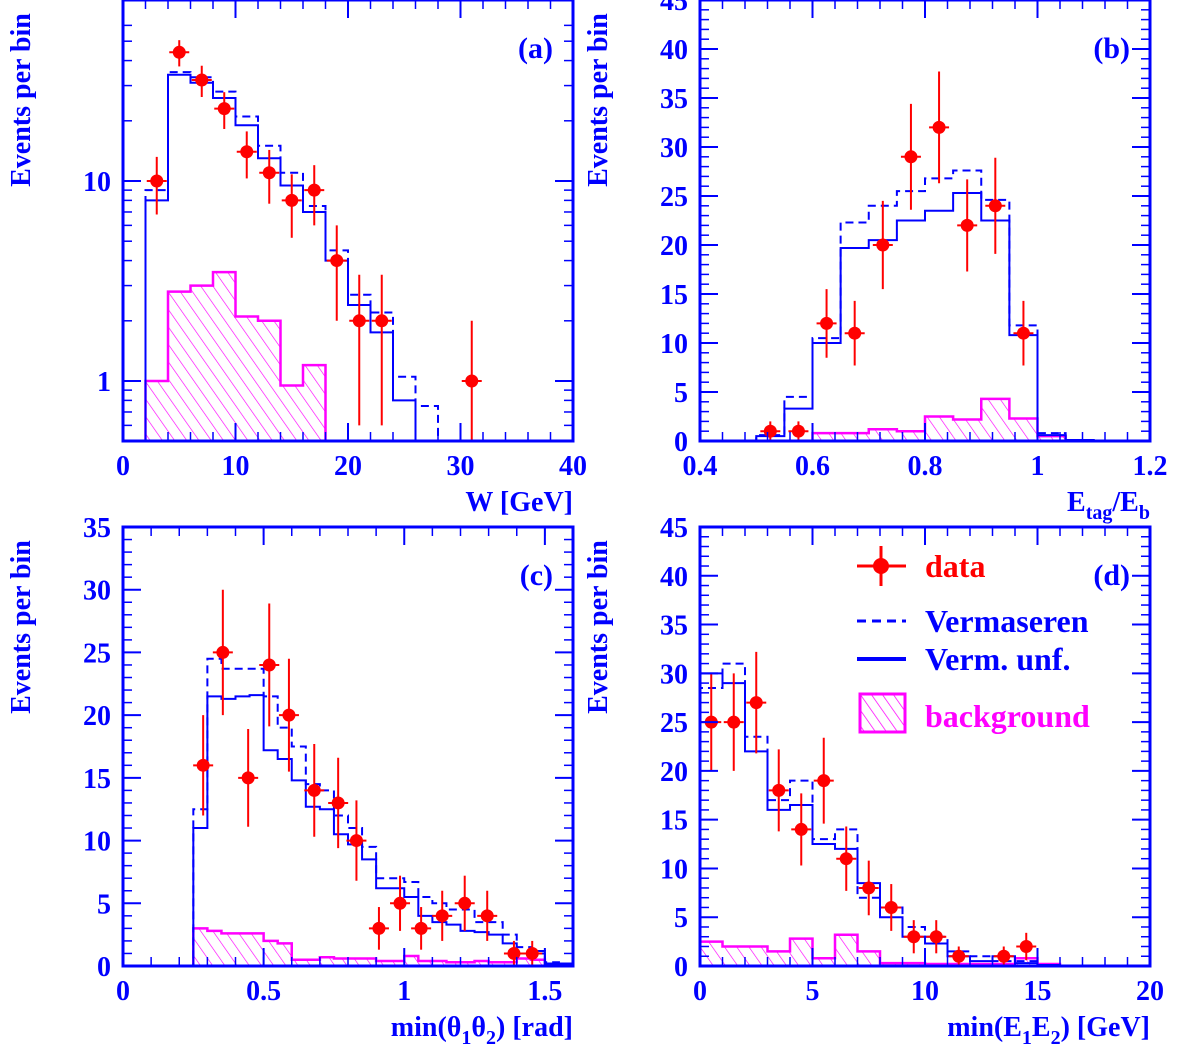  I want to click on legend-data: data, so click(921, 566).